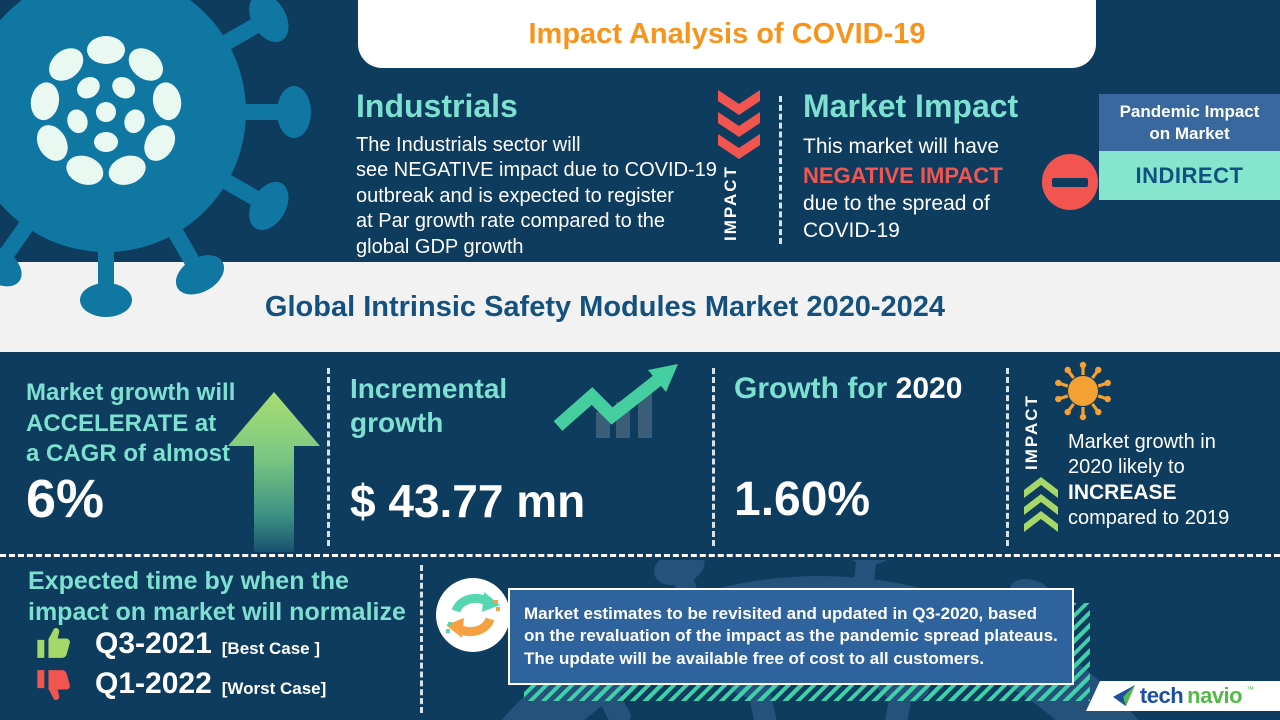 This screenshot has height=720, width=1280. I want to click on cagr-value: 6%, so click(65, 499).